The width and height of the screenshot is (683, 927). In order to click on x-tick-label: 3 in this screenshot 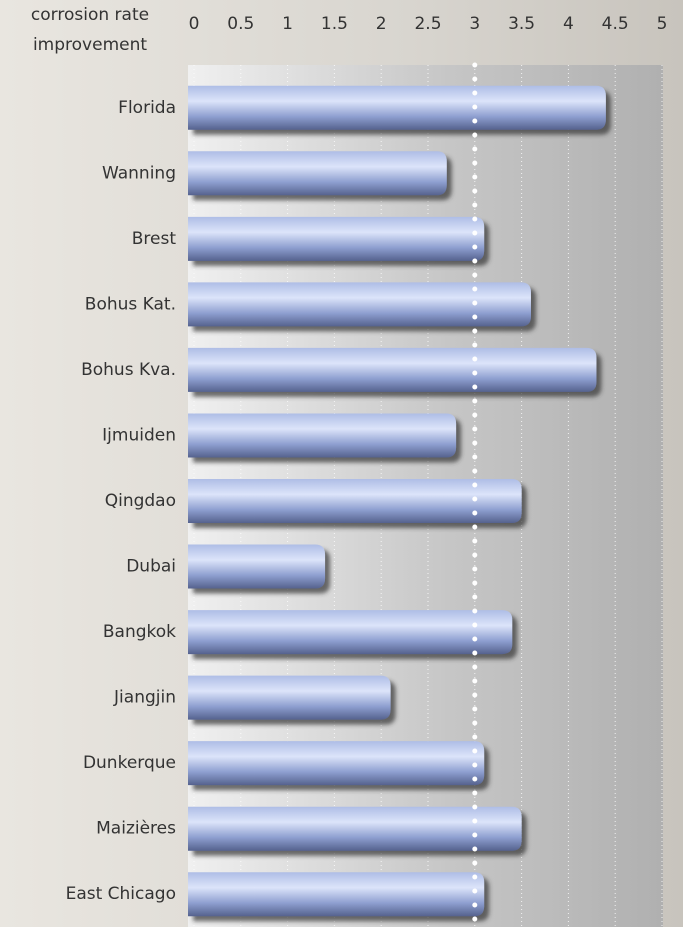, I will do `click(474, 24)`.